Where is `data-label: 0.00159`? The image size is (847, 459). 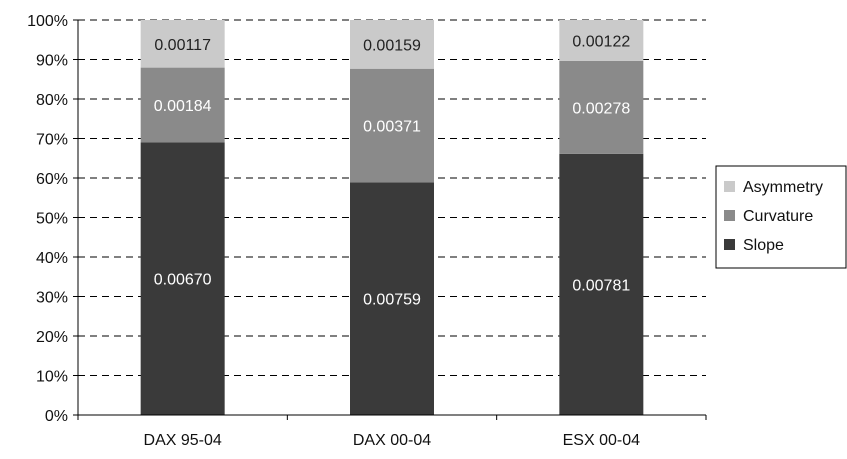
data-label: 0.00159 is located at coordinates (392, 45).